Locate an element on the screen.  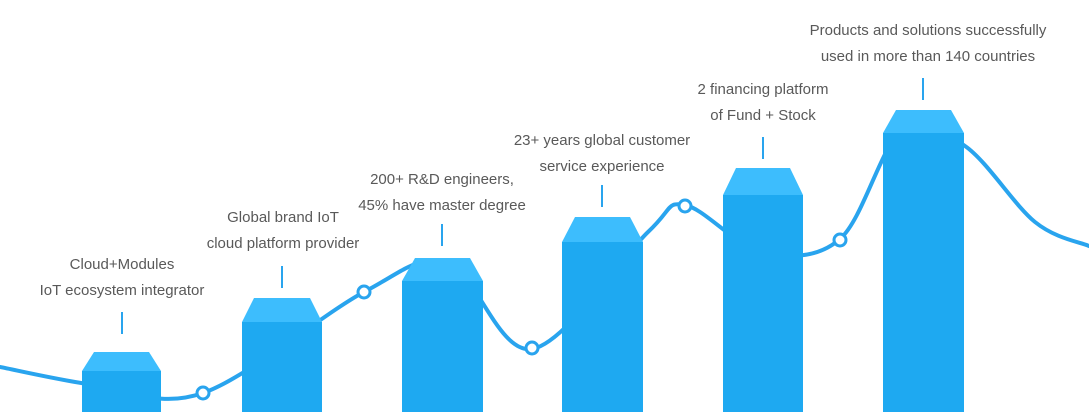
milestone-label-line2: used in more than 140 countries is located at coordinates (928, 56).